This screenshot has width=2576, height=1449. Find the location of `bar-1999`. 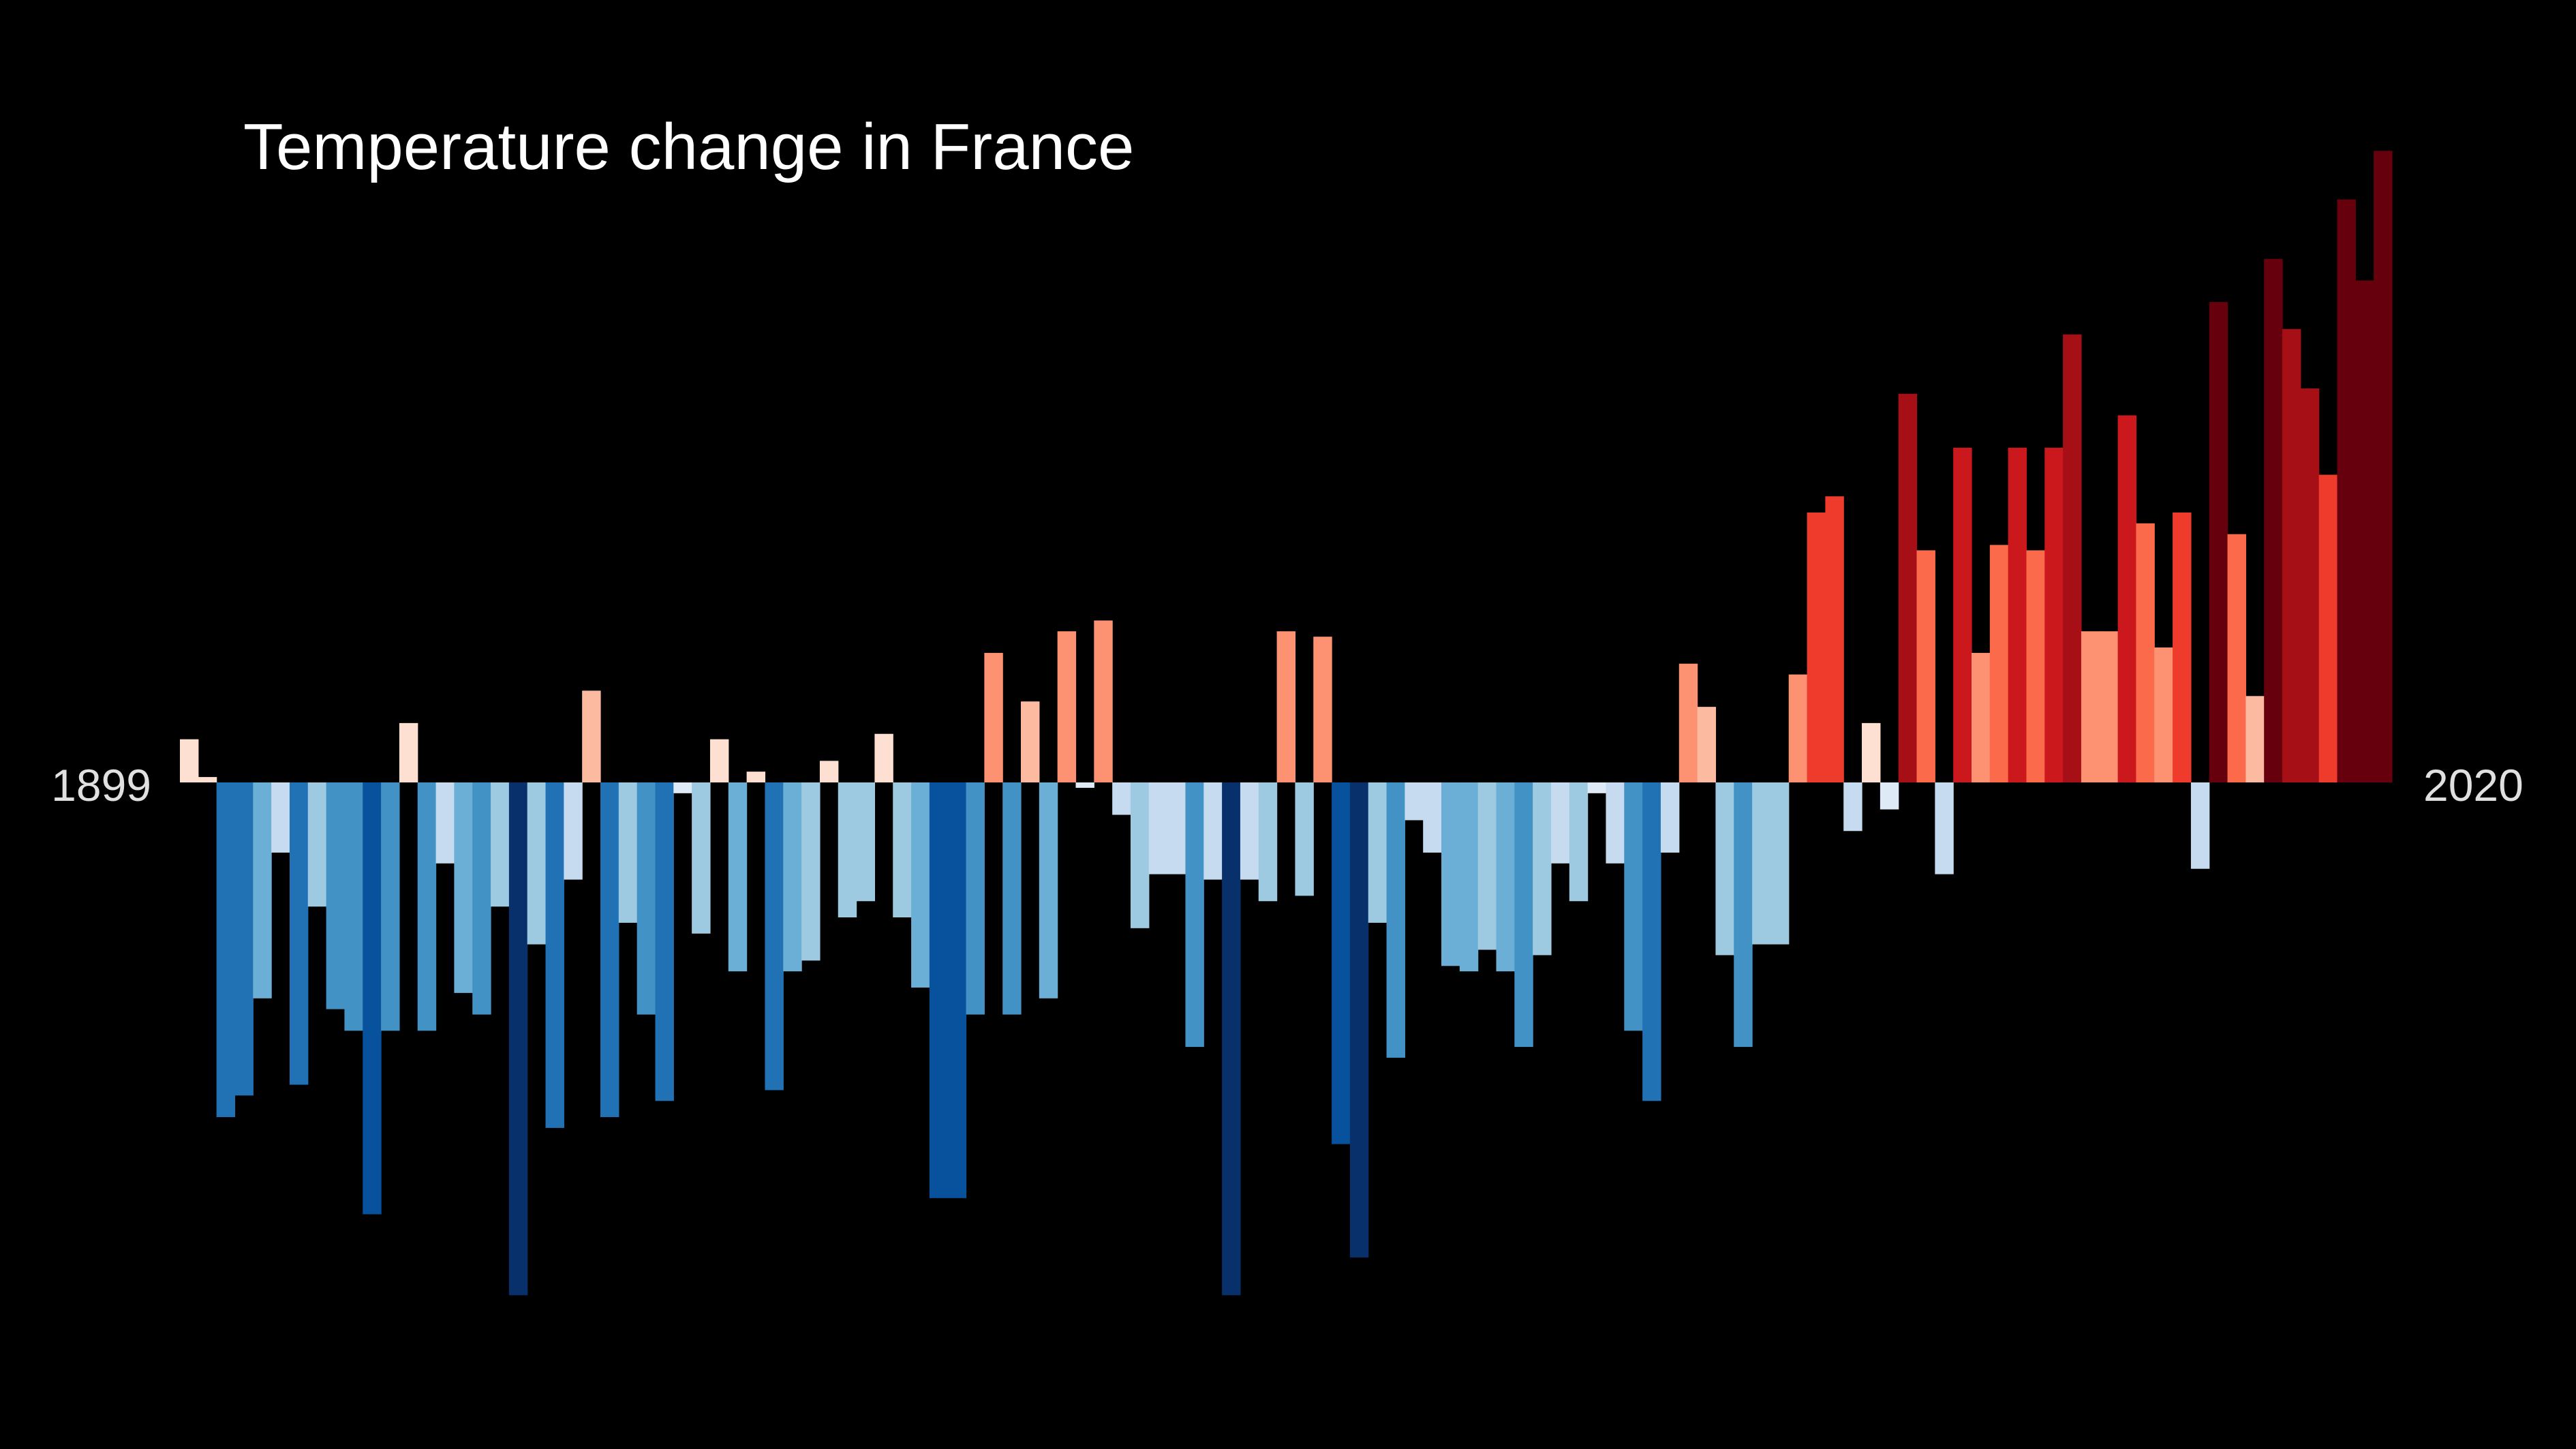

bar-1999 is located at coordinates (2018, 614).